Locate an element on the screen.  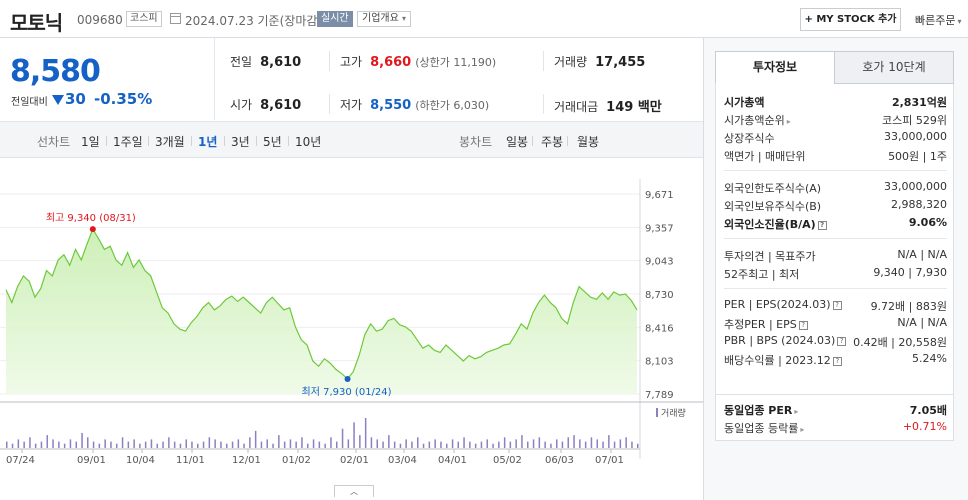
high-point is located at coordinates (92, 229).